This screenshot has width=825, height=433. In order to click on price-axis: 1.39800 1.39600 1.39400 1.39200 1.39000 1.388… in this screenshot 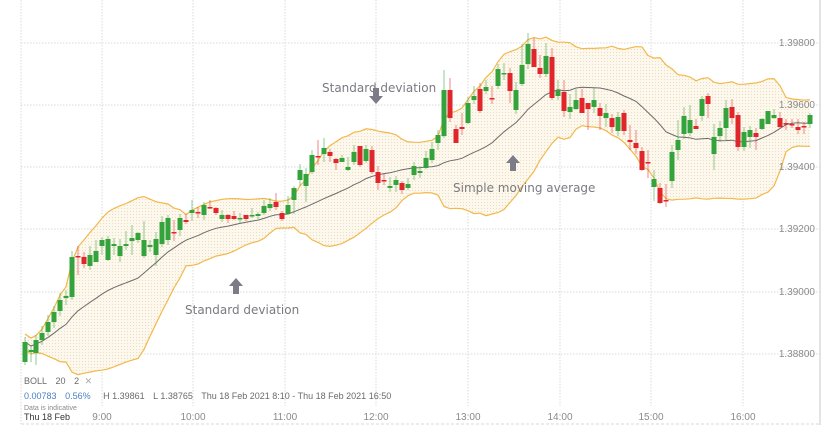, I will do `click(797, 199)`.